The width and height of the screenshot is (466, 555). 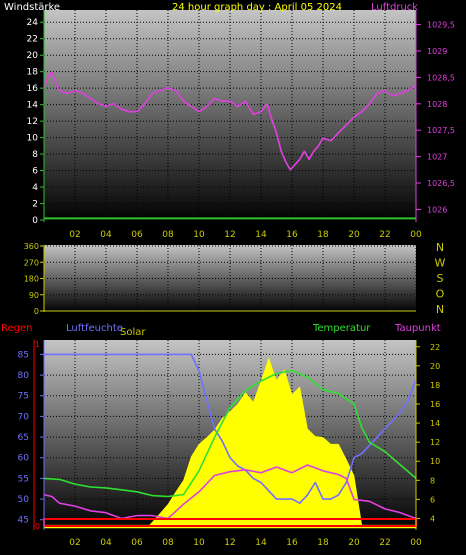 I want to click on compass-label: S, so click(x=440, y=278).